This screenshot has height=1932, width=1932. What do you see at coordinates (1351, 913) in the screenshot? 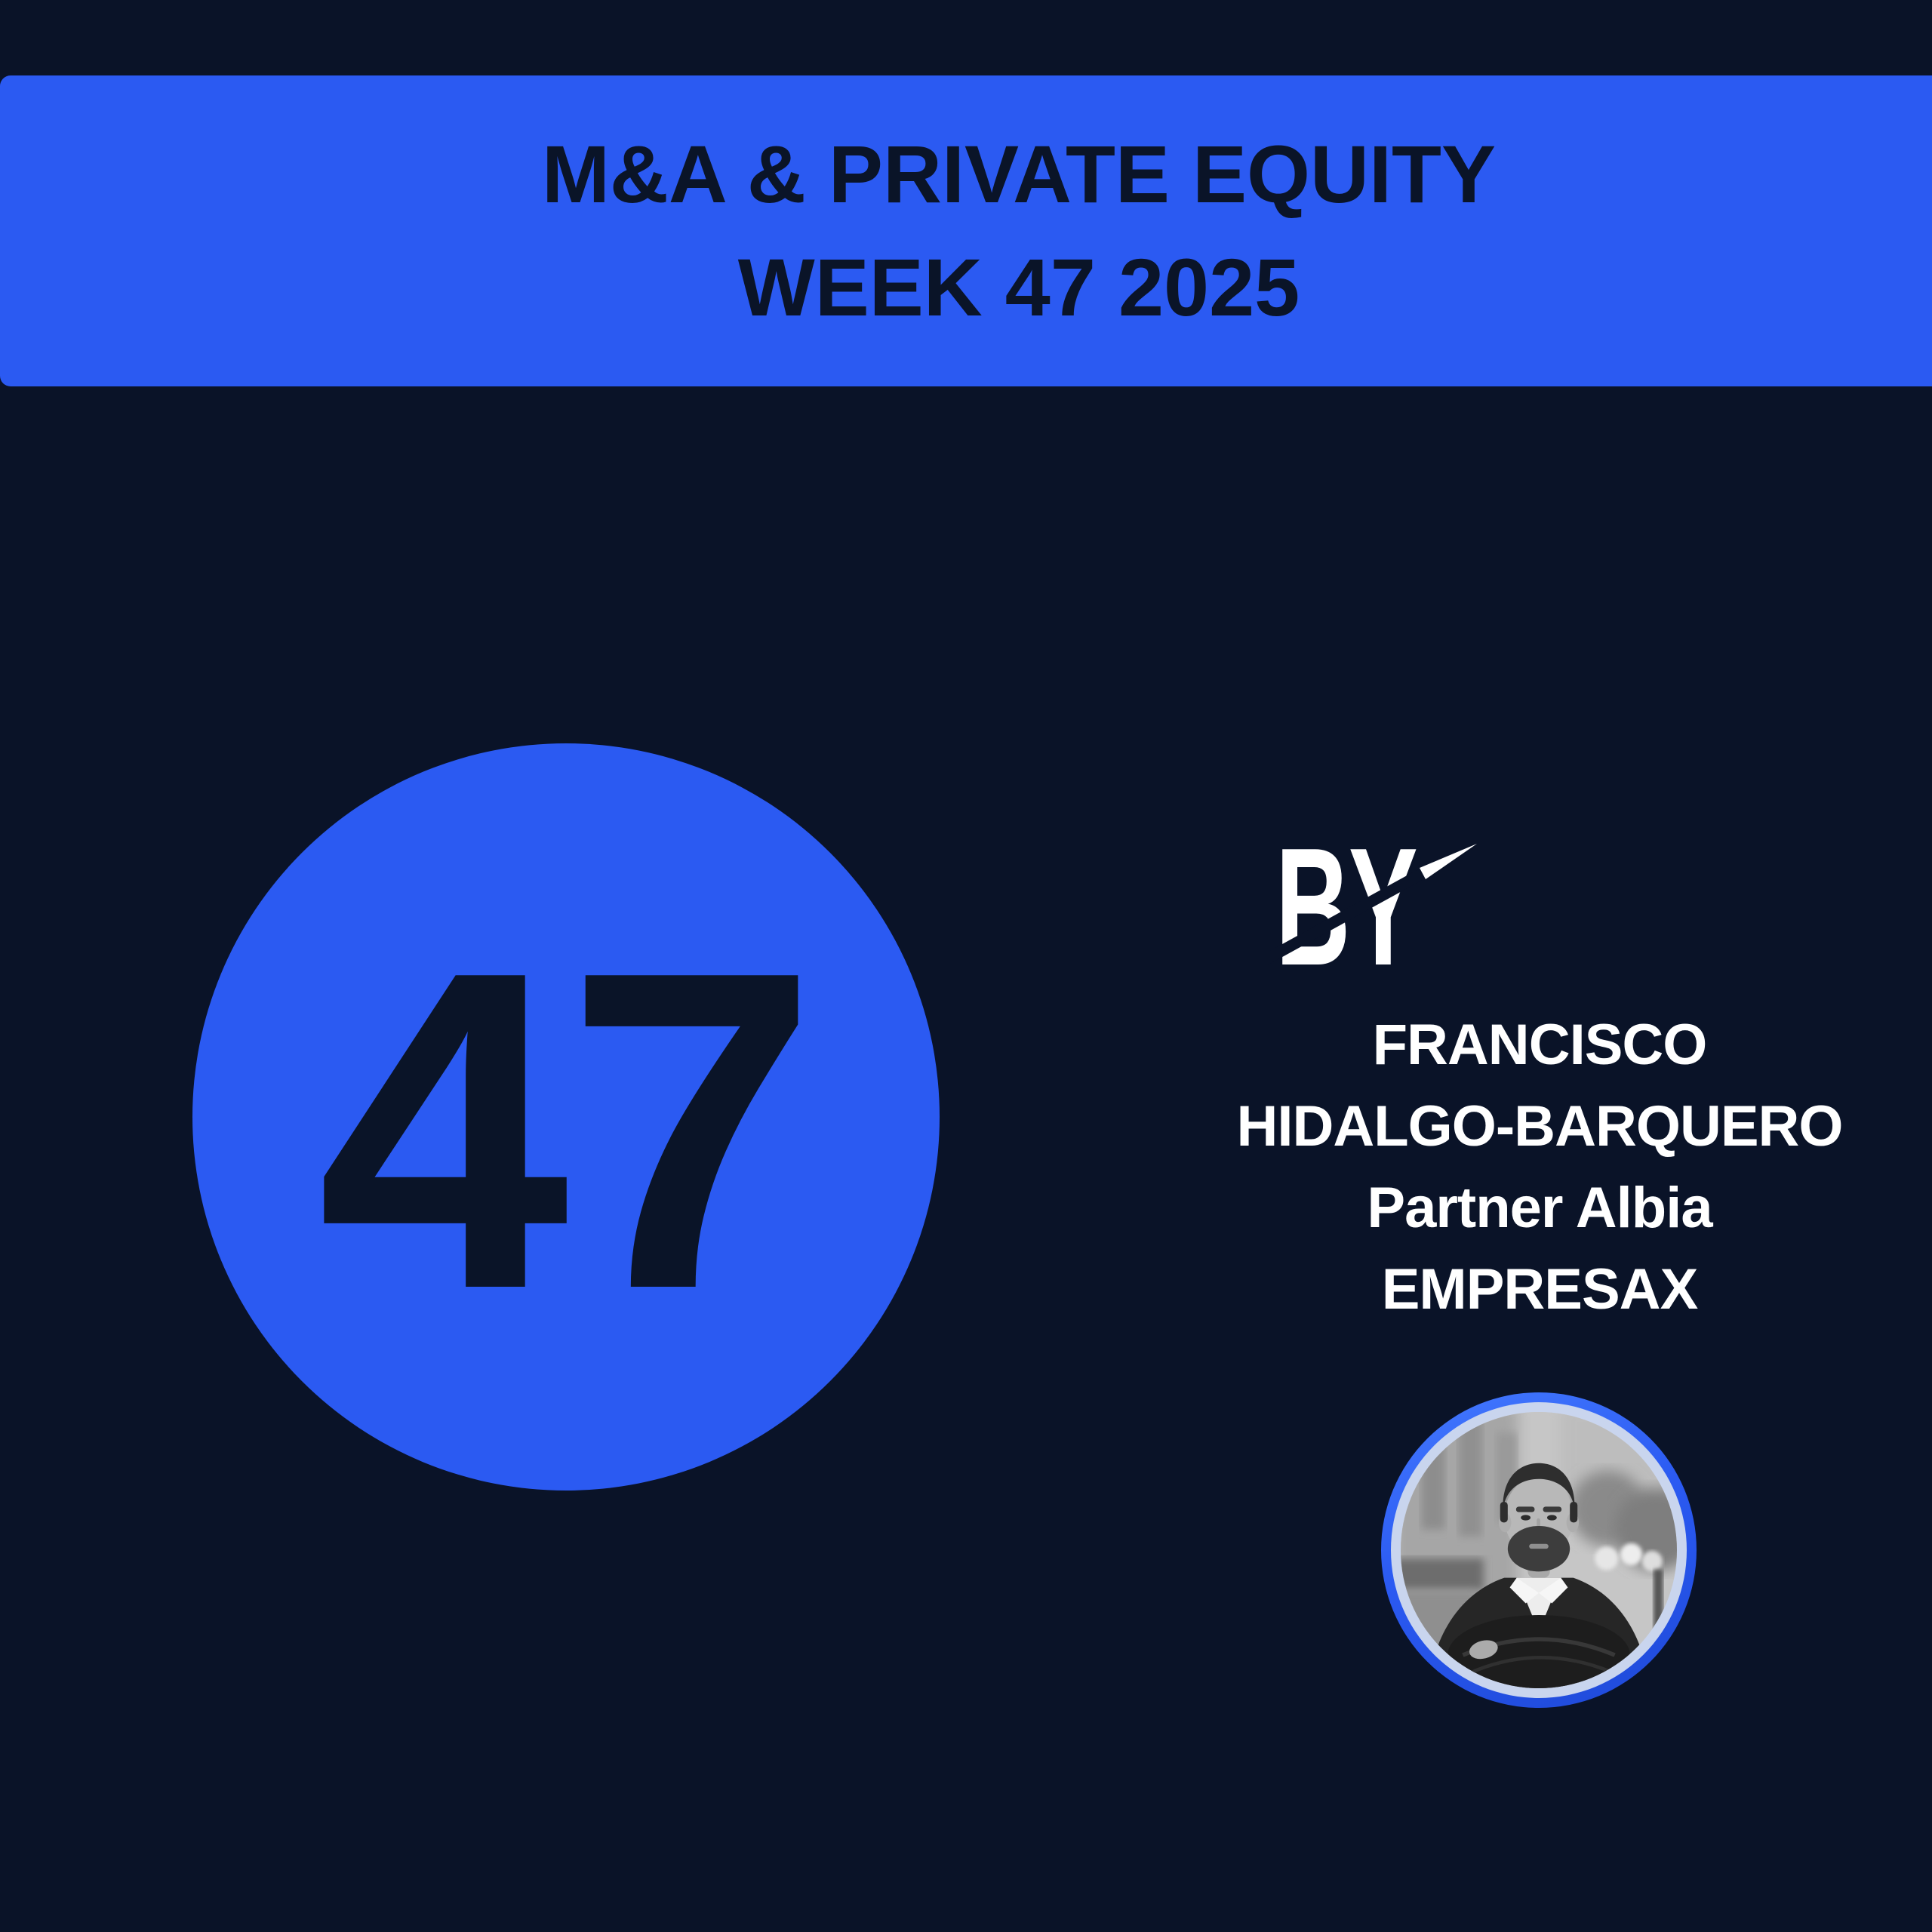
I see `by-logo-slash` at bounding box center [1351, 913].